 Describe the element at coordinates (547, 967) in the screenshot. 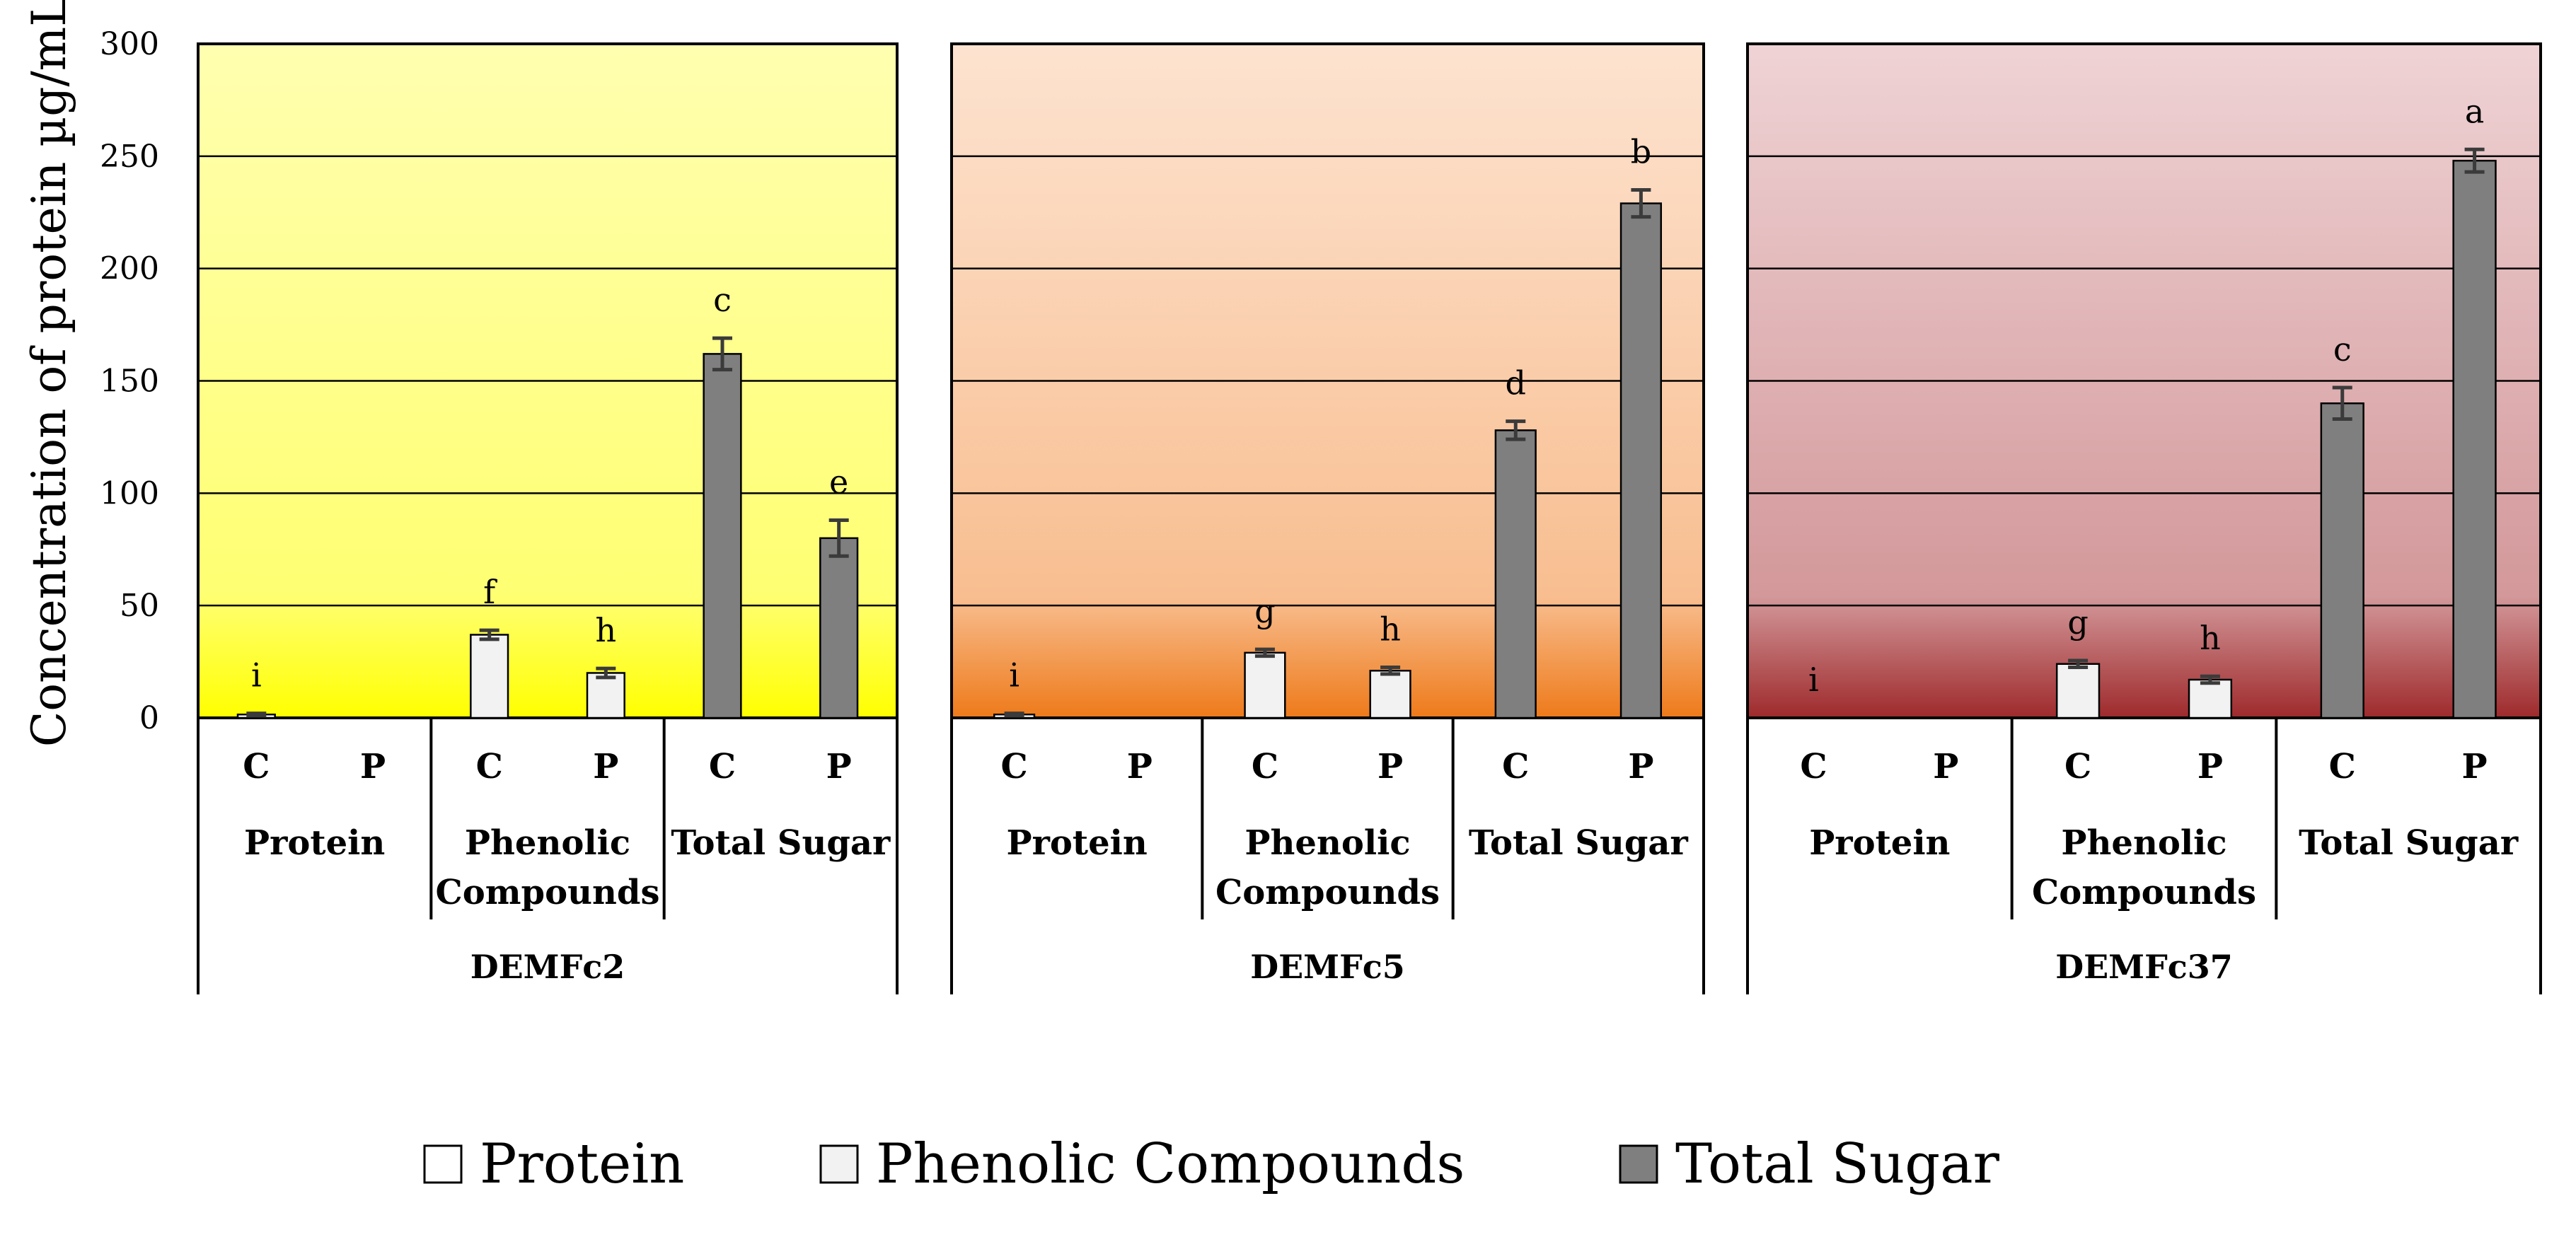

I see `strain-label: DEMFc2` at that location.